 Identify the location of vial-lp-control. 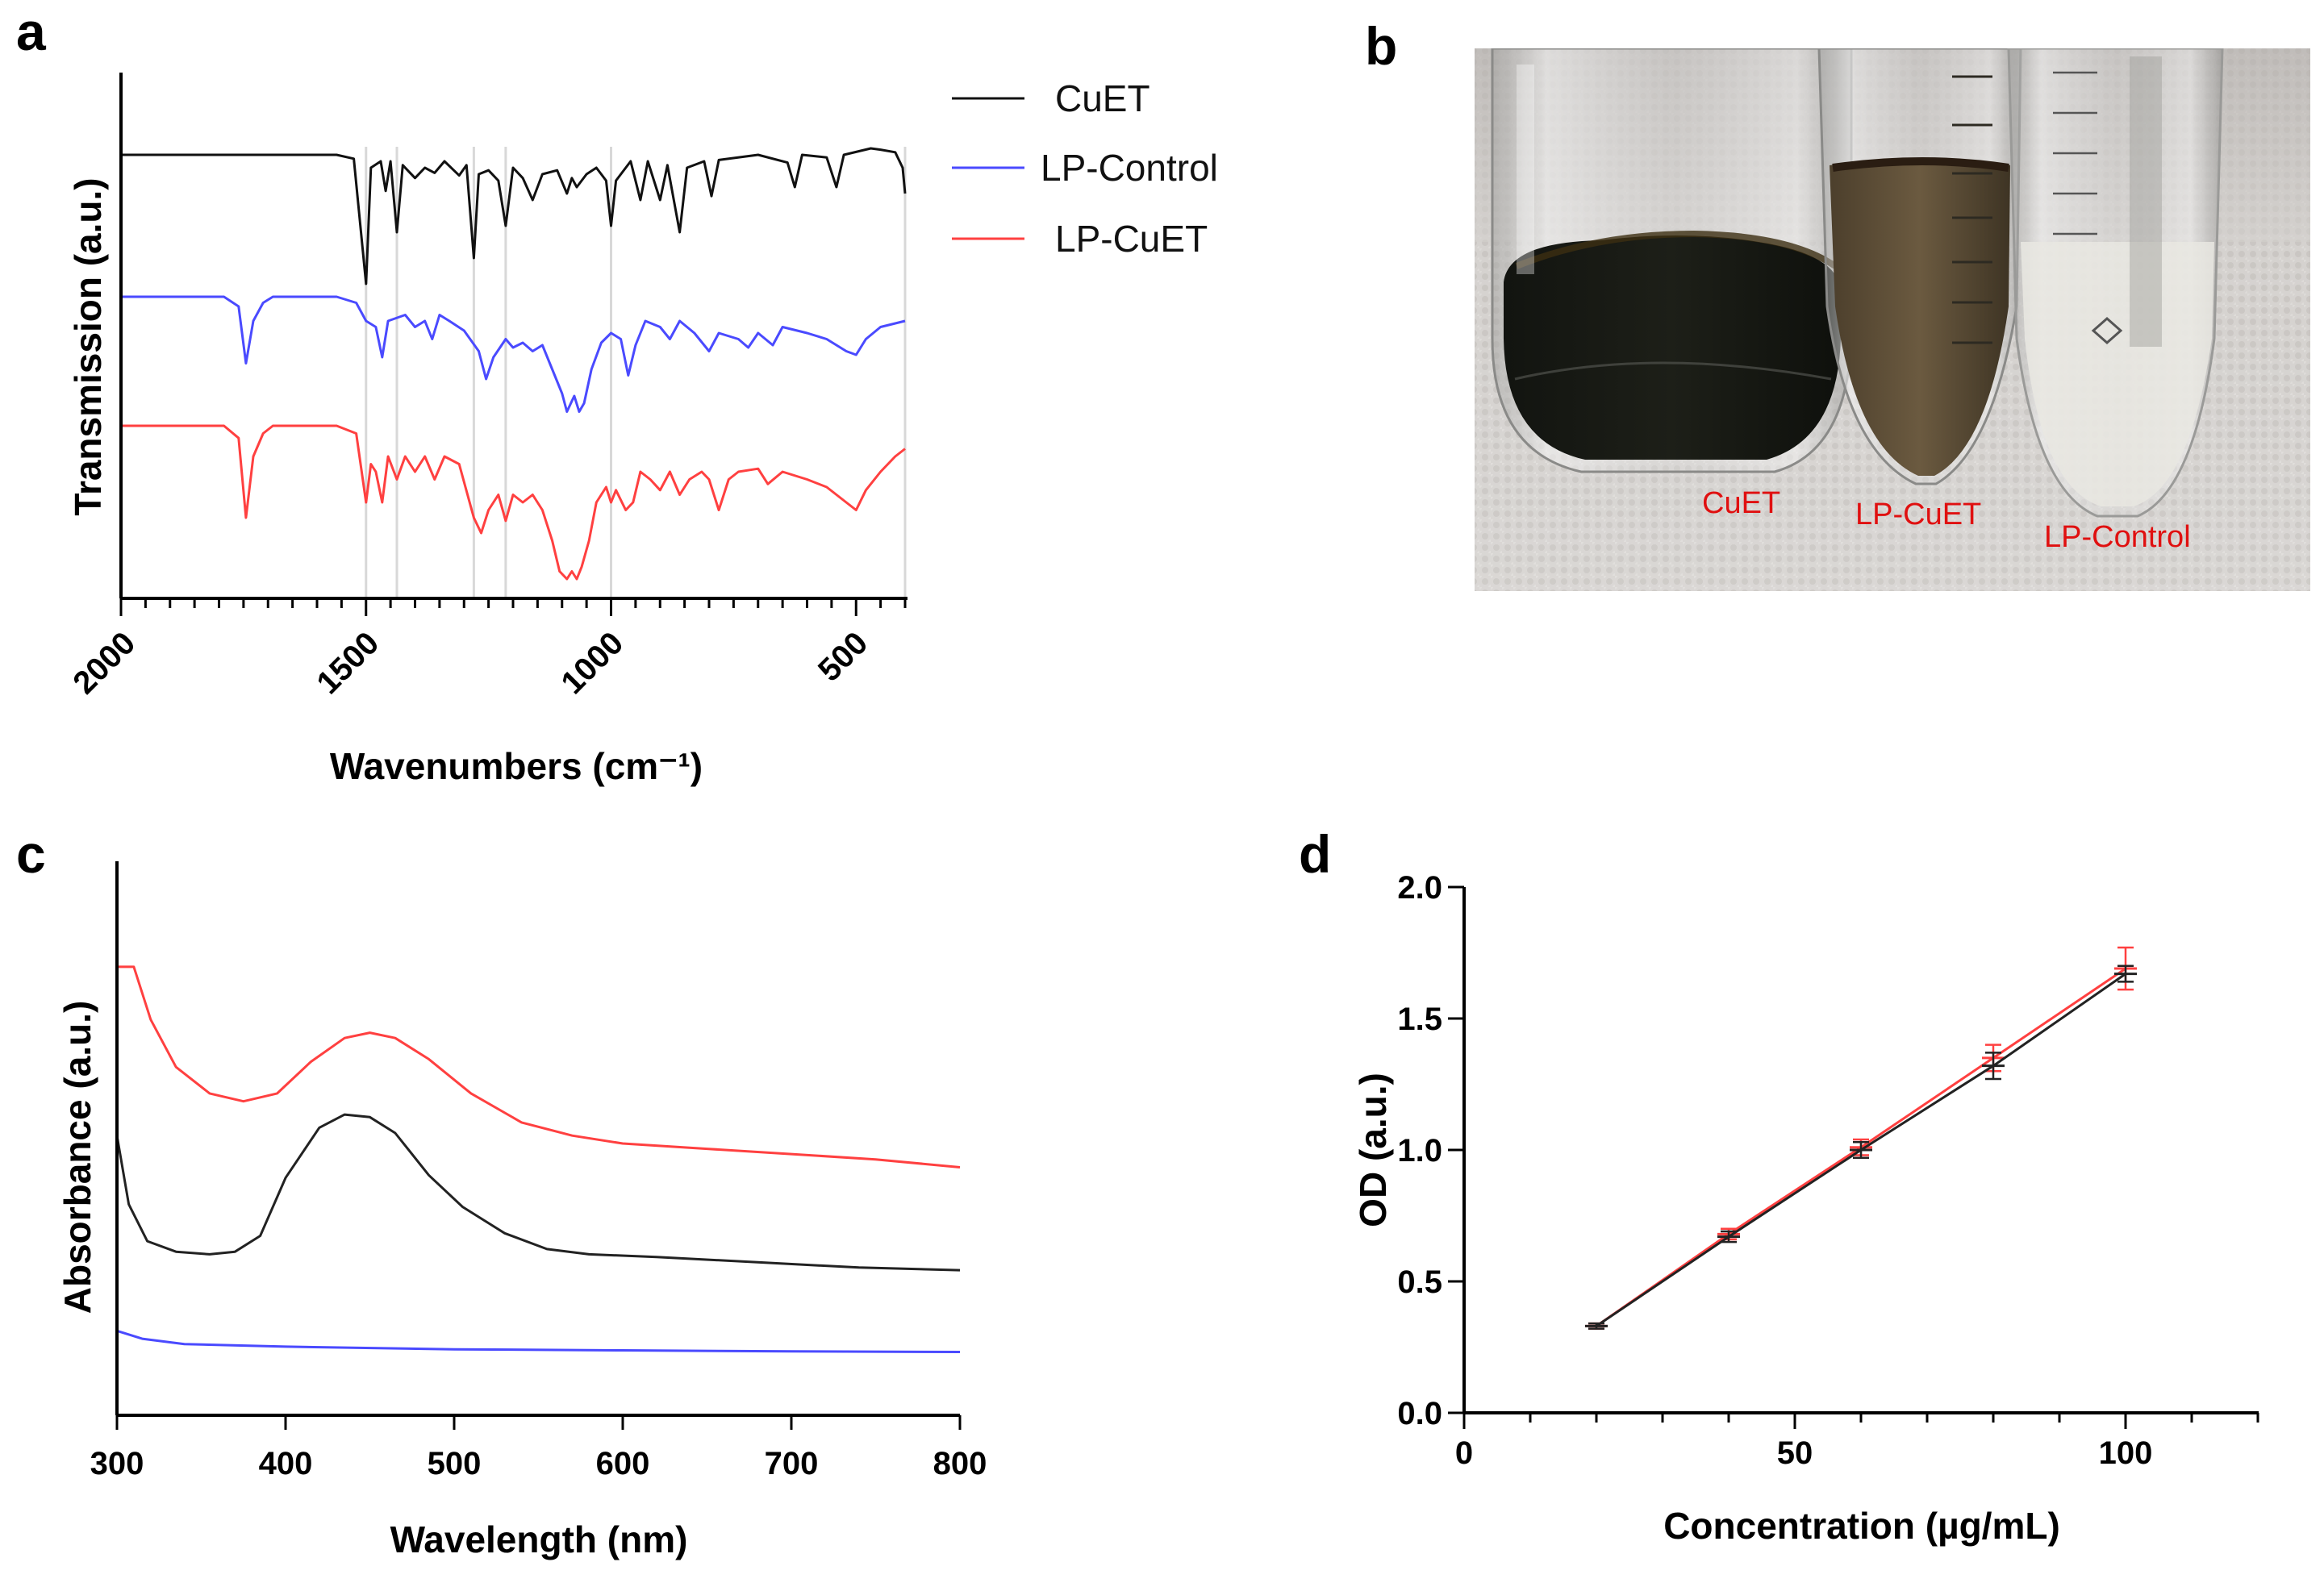
(2115, 283).